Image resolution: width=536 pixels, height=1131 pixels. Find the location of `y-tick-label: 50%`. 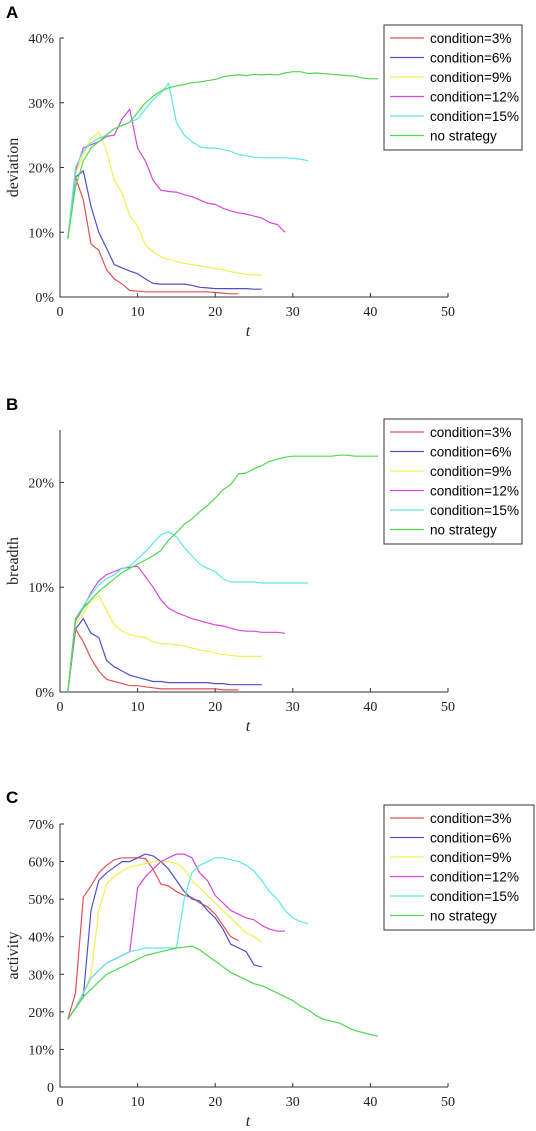

y-tick-label: 50% is located at coordinates (41, 900).